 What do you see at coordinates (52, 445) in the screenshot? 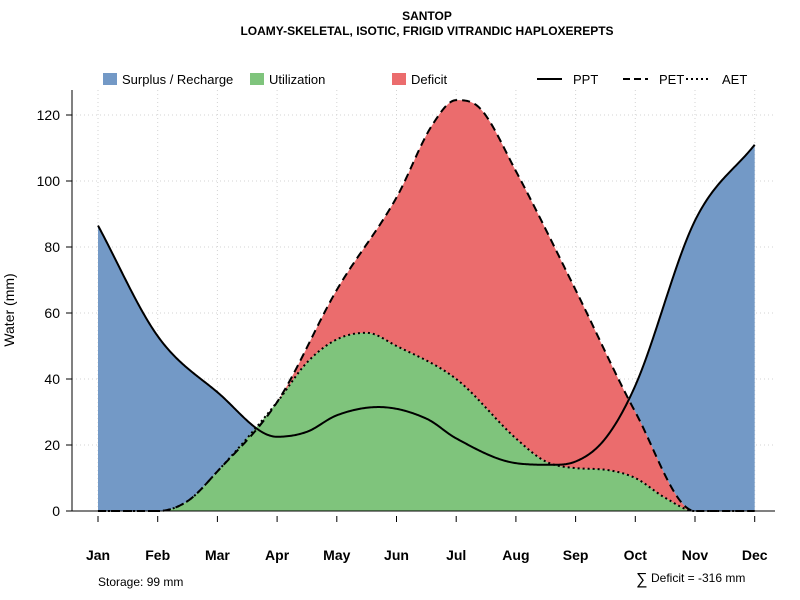
I see `y-tick-label: 20` at bounding box center [52, 445].